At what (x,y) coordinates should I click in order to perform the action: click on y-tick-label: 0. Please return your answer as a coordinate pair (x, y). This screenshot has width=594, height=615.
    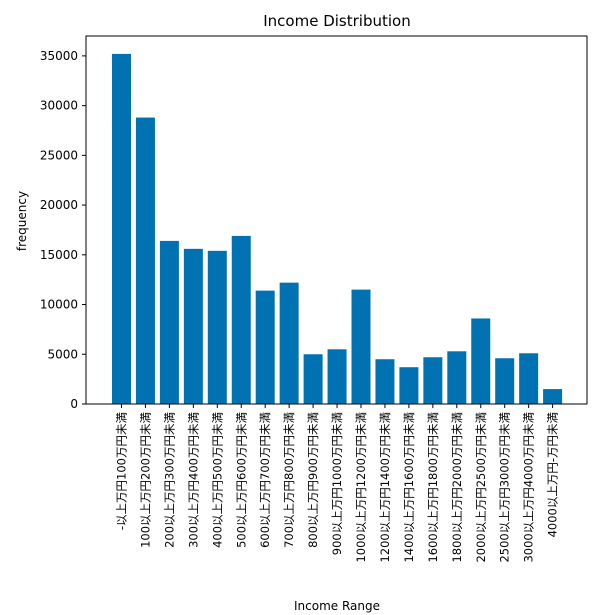
    Looking at the image, I should click on (74, 404).